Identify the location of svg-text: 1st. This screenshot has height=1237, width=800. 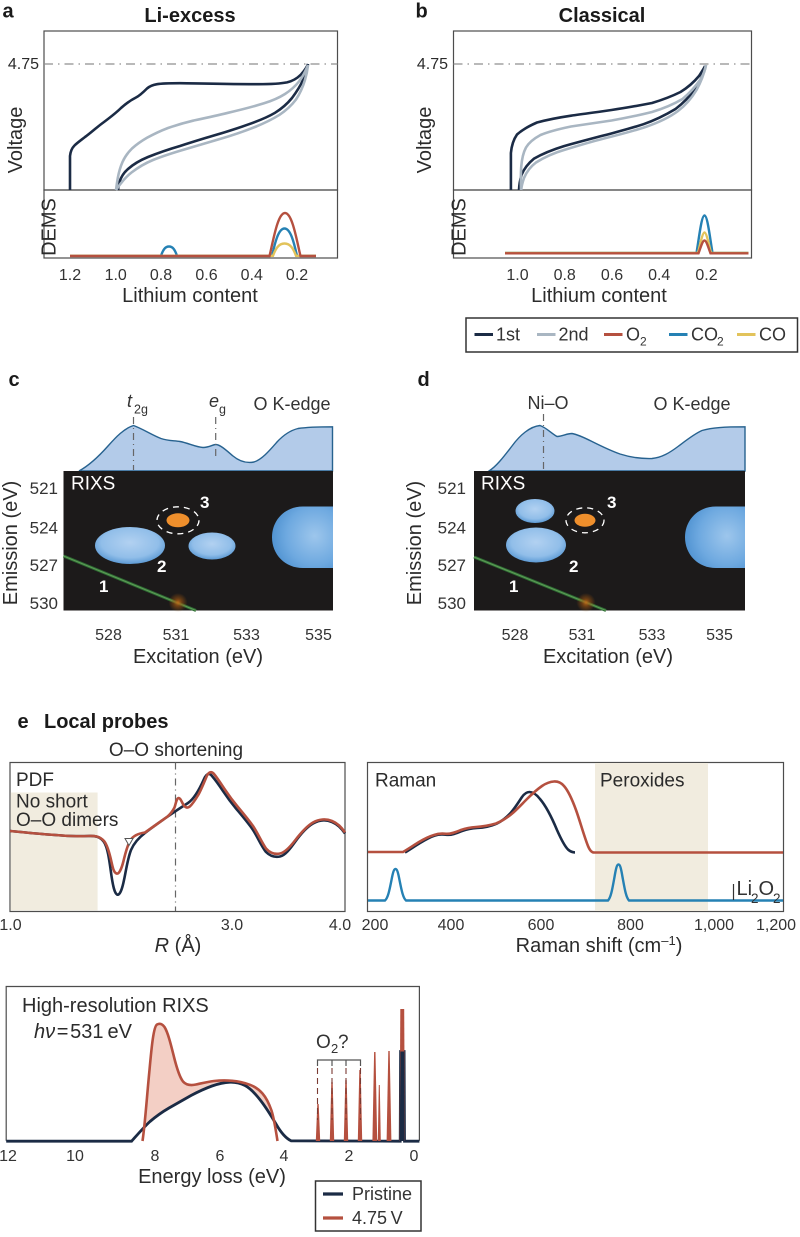
(508, 335).